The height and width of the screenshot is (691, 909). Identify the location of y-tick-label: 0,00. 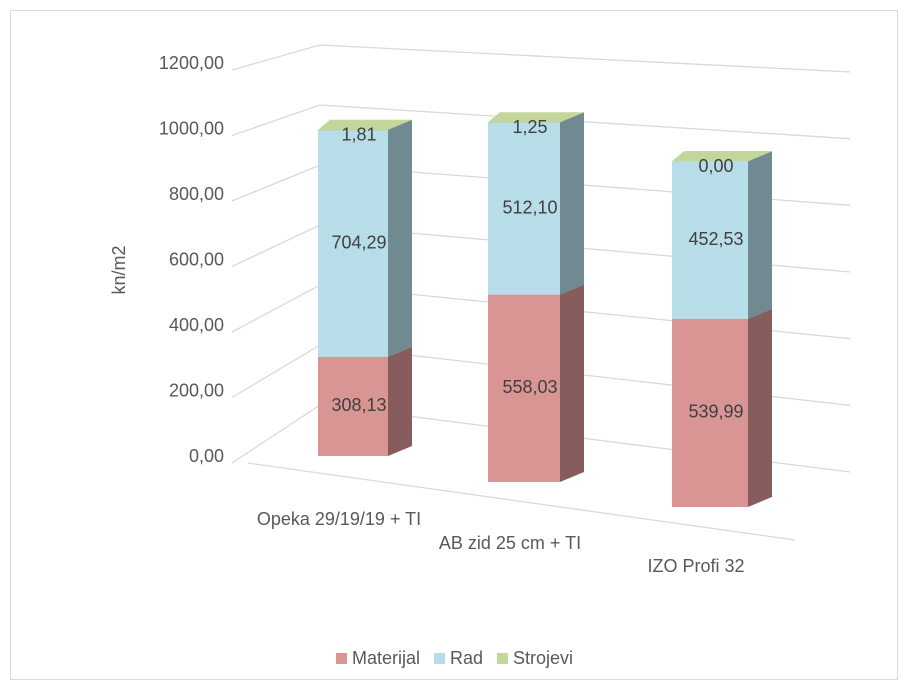
(206, 456).